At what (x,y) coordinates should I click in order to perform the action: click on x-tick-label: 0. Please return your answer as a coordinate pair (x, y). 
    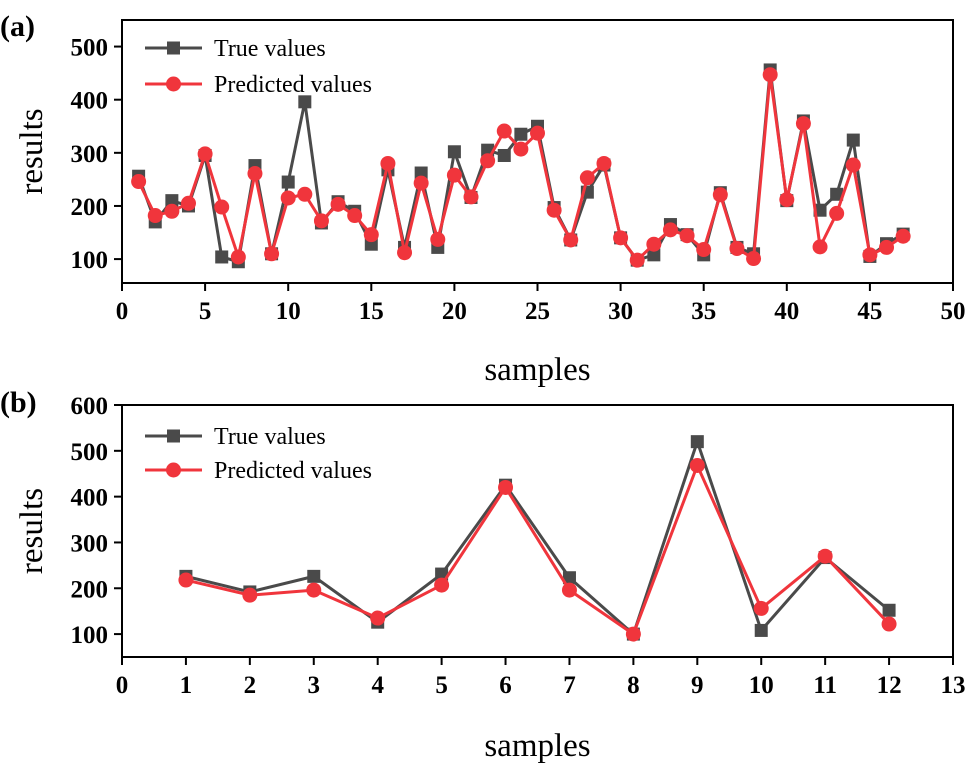
    Looking at the image, I should click on (122, 311).